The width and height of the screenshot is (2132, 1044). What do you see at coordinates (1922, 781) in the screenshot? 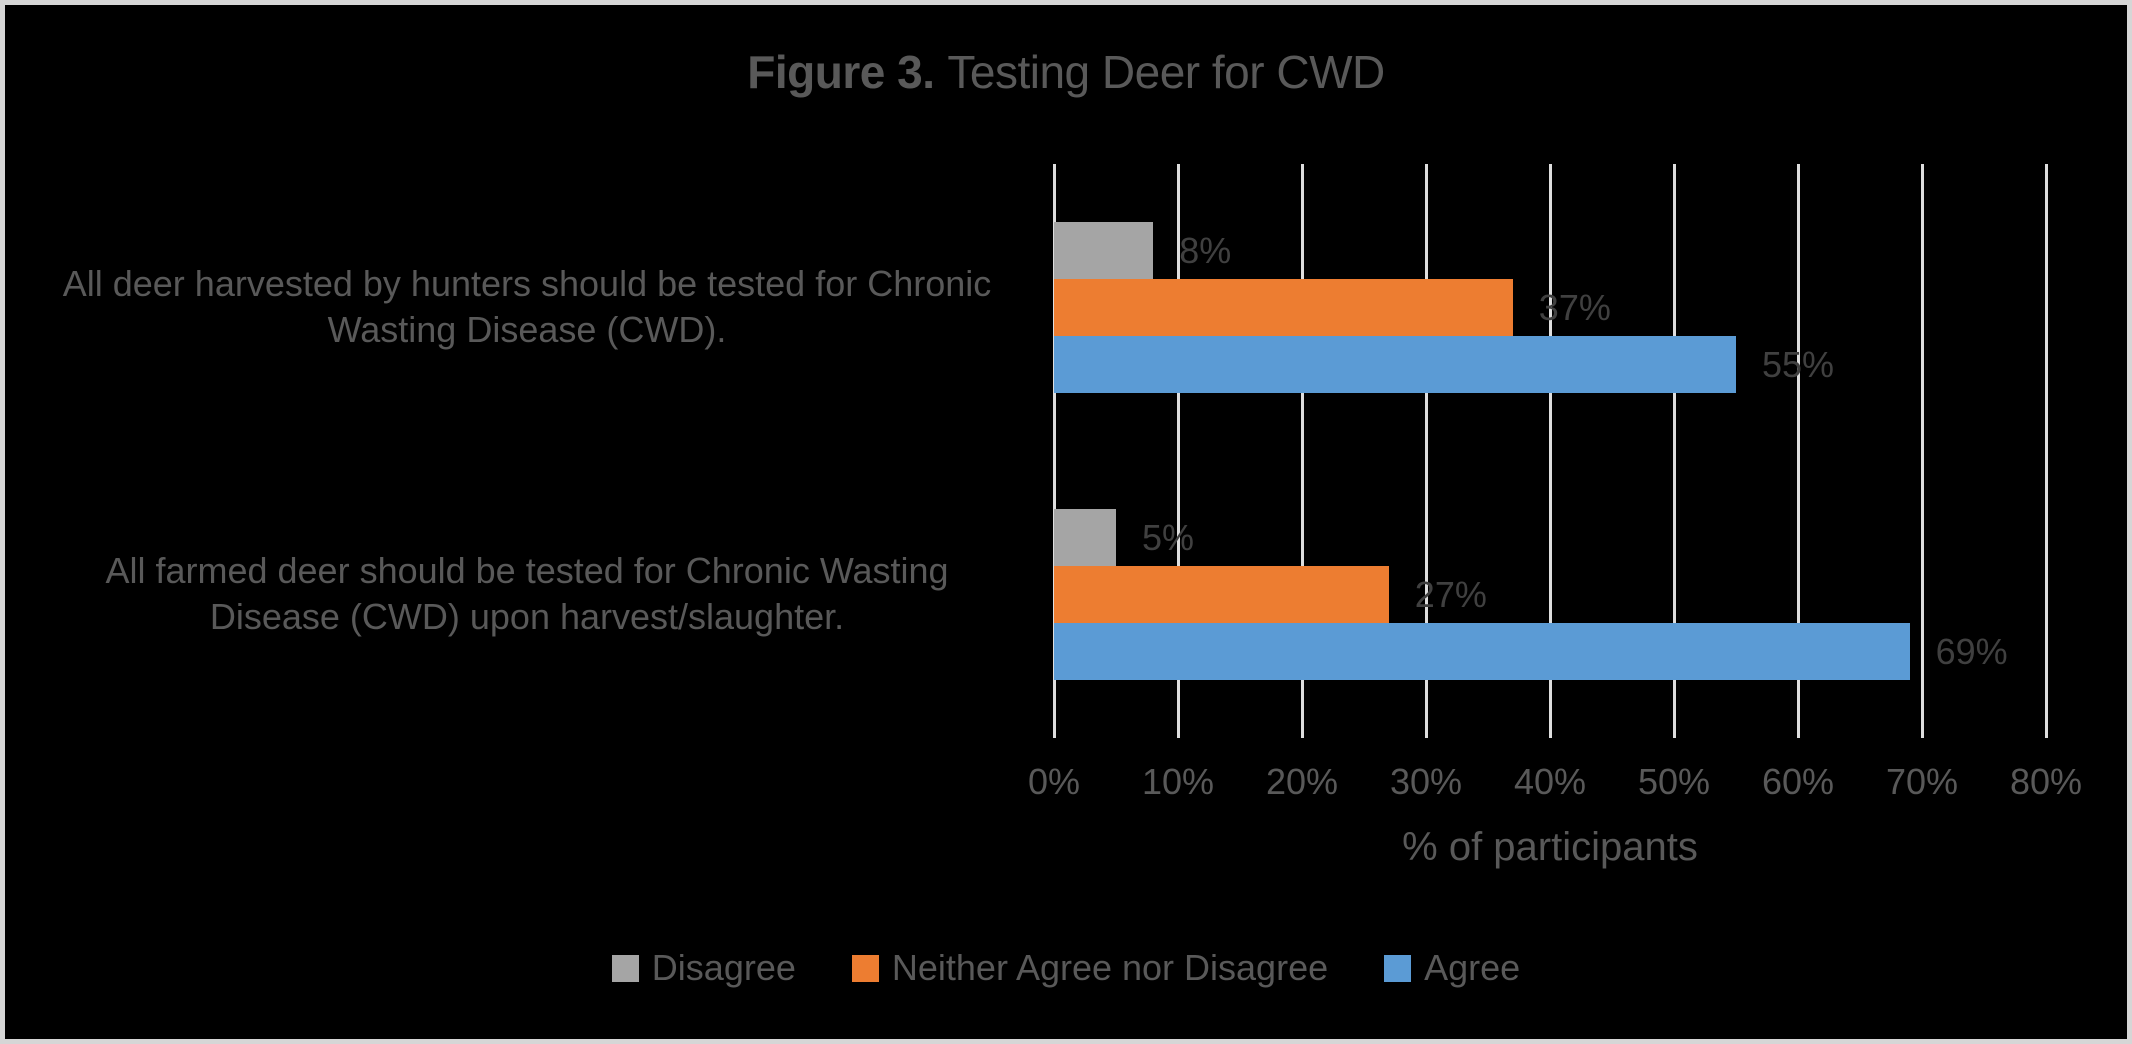
I see `x-tick-label: 70%` at bounding box center [1922, 781].